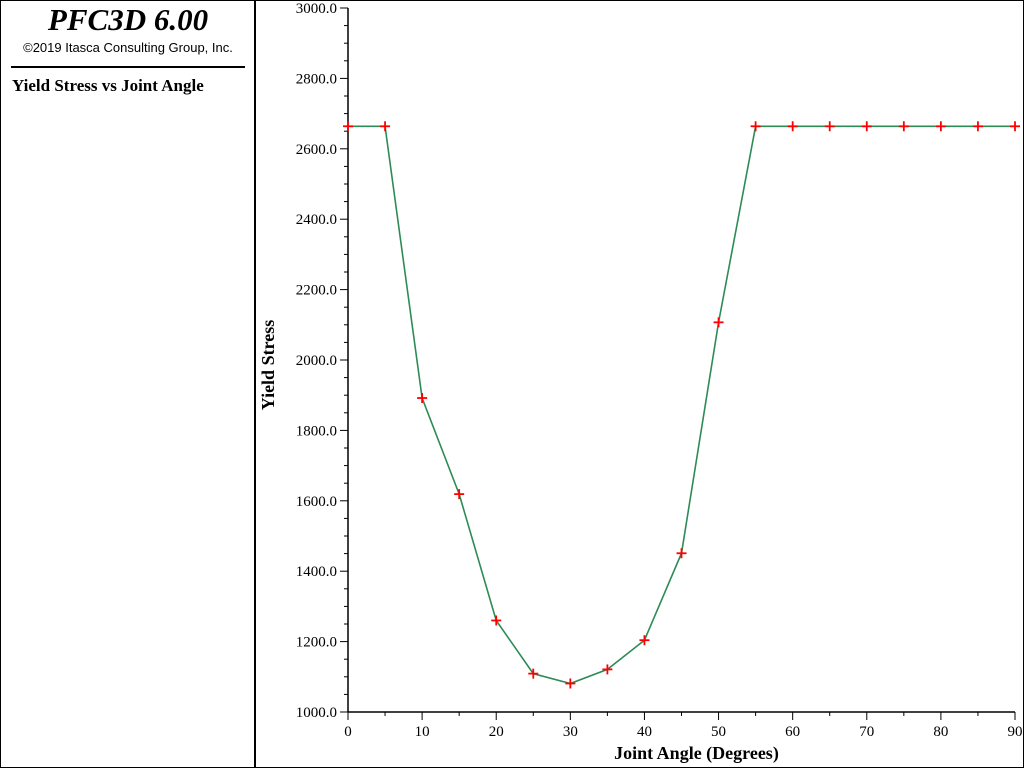  Describe the element at coordinates (316, 431) in the screenshot. I see `y-tick-label: 1800.0` at that location.